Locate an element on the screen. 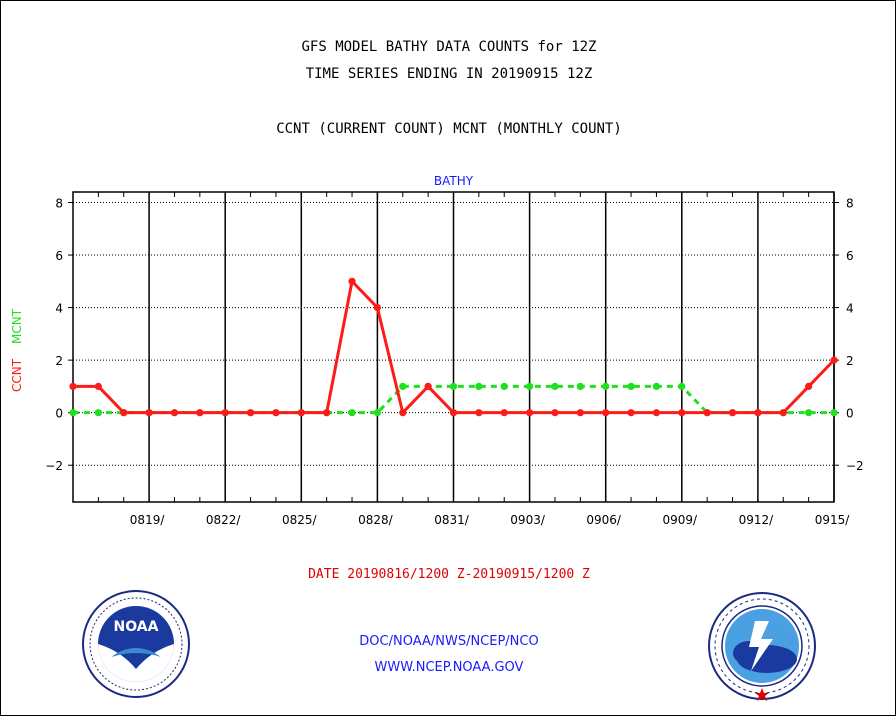  y-tick-label: 2 is located at coordinates (59, 361).